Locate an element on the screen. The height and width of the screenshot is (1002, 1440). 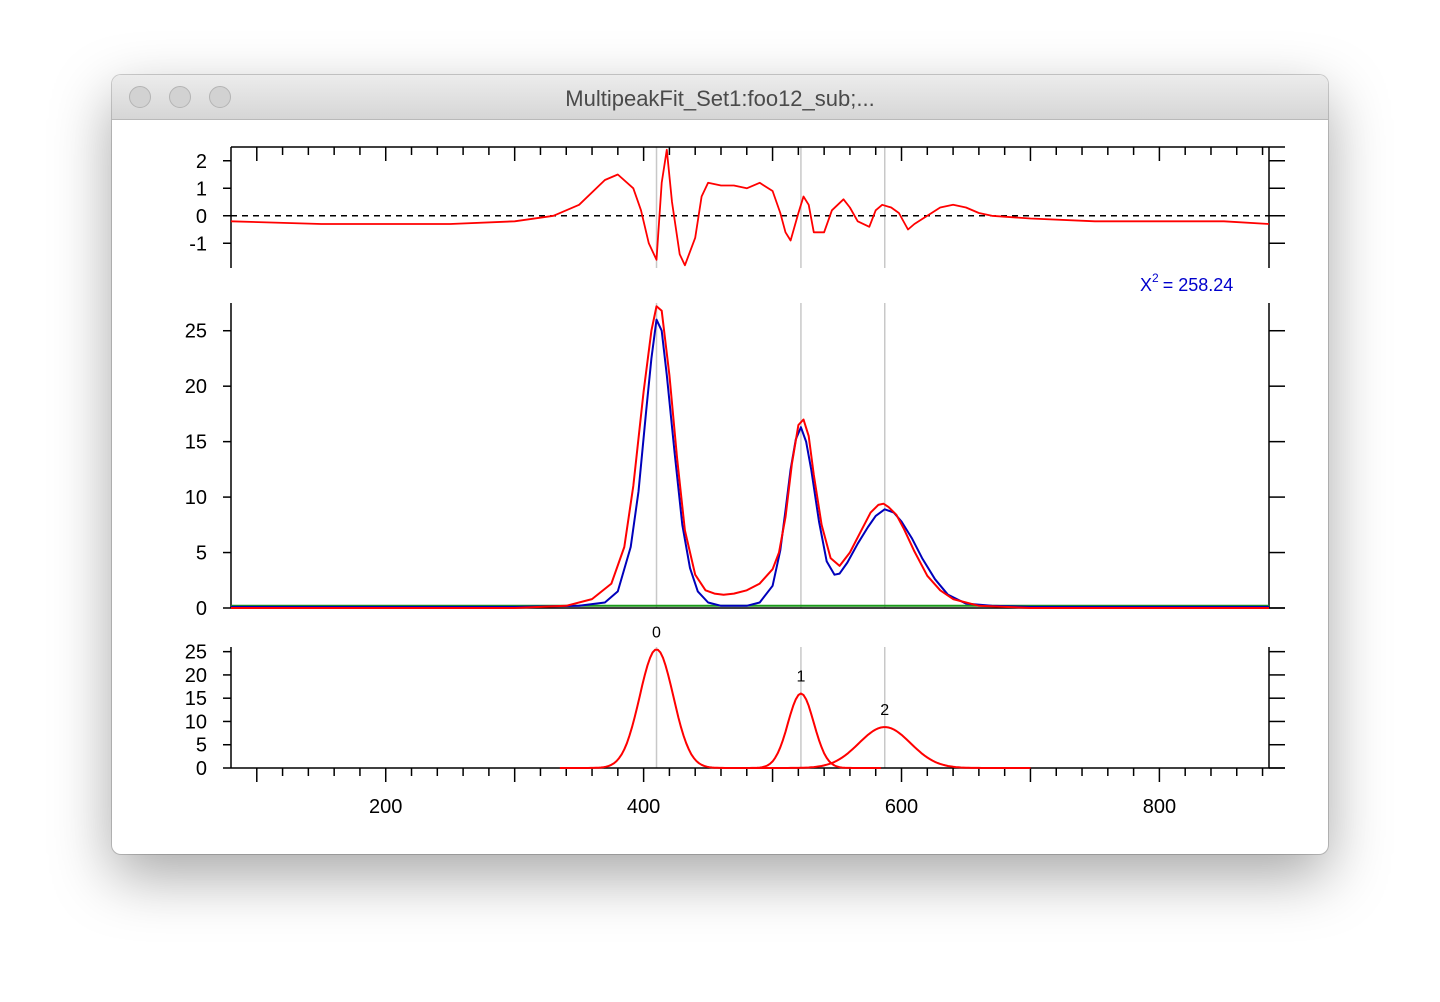
peaks-ytick-label: 25 is located at coordinates (196, 653).